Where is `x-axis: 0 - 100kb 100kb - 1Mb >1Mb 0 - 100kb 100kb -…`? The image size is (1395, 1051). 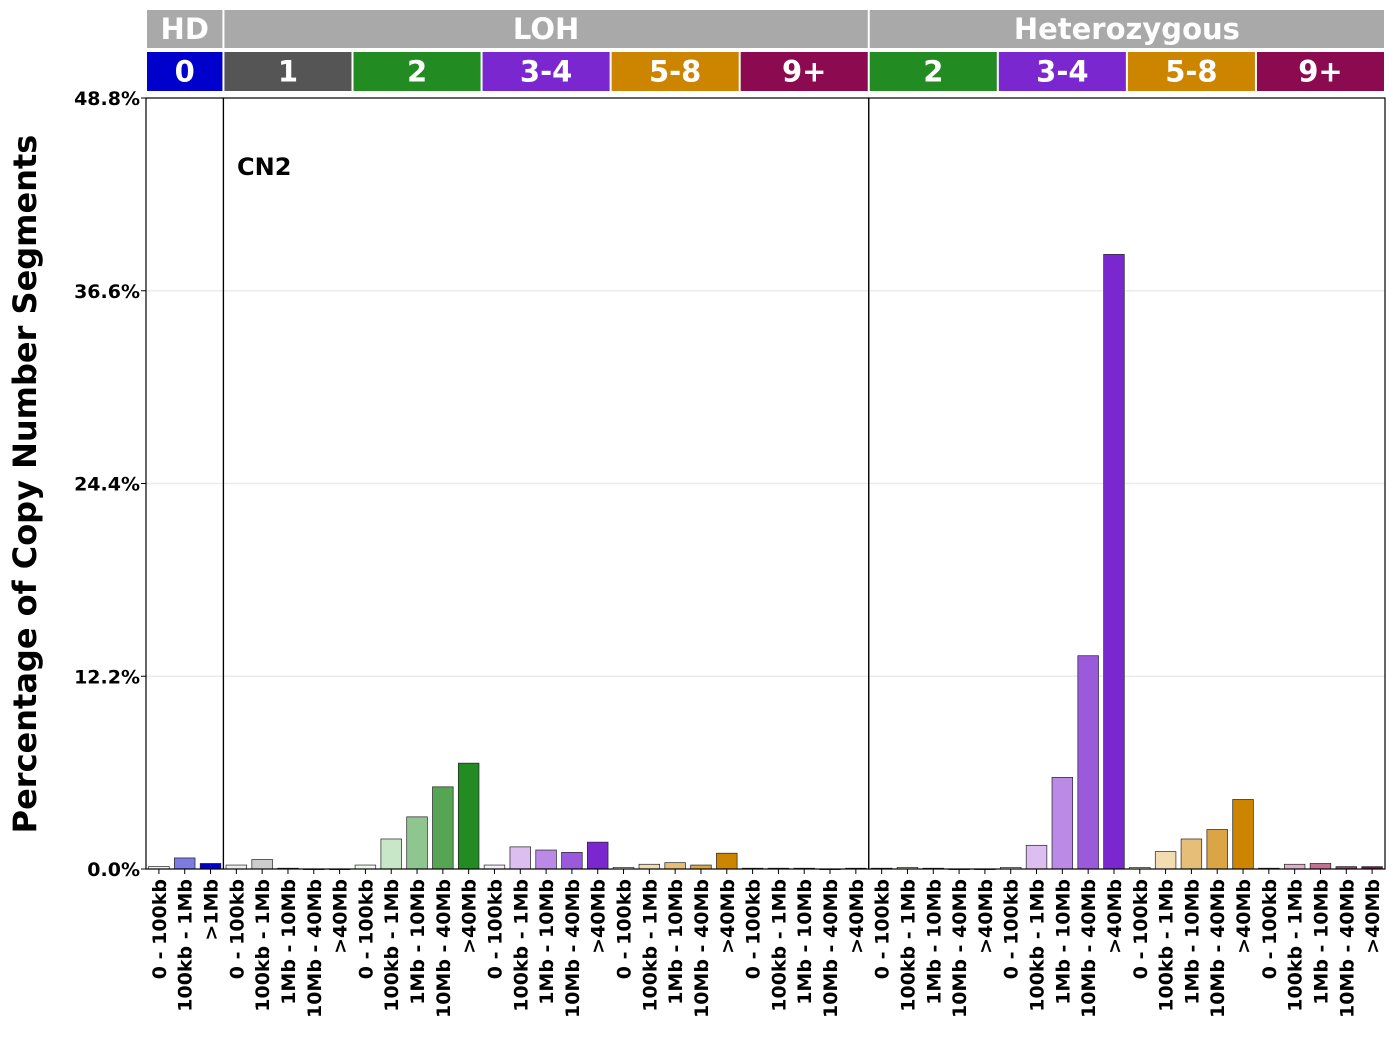 x-axis: 0 - 100kb 100kb - 1Mb >1Mb 0 - 100kb 100kb -… is located at coordinates (766, 943).